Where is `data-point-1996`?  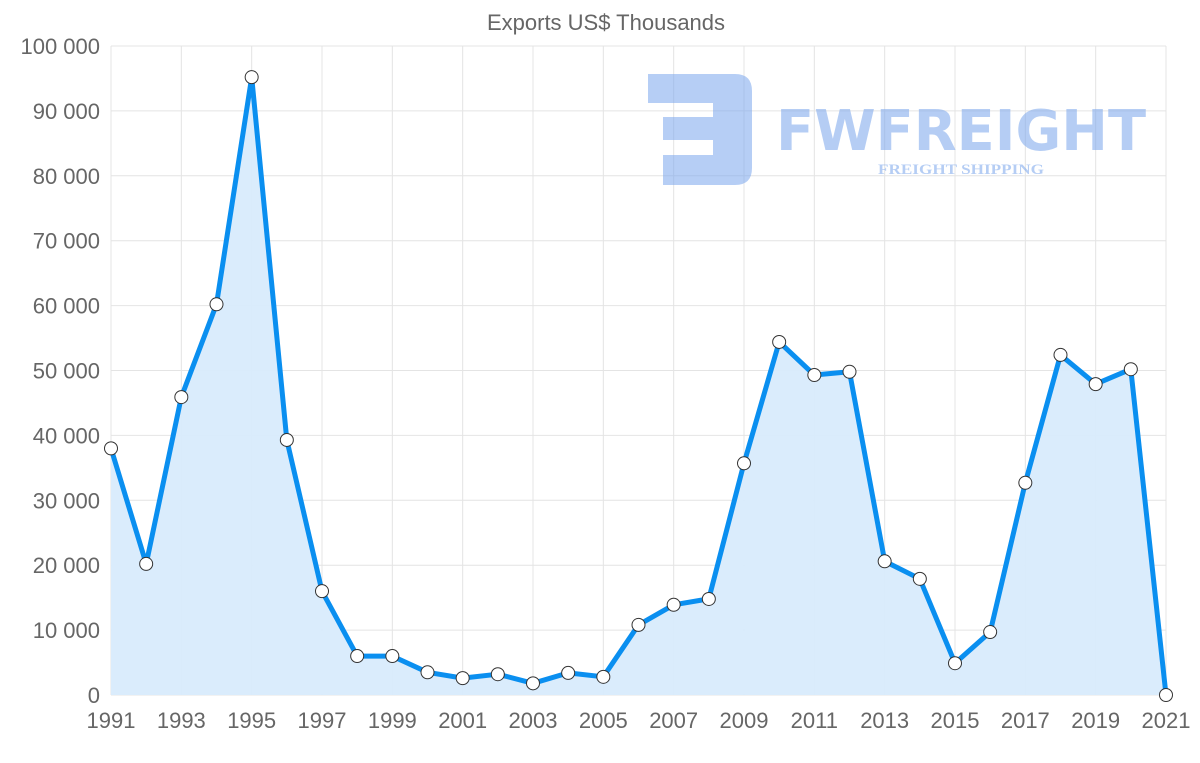 data-point-1996 is located at coordinates (286, 439).